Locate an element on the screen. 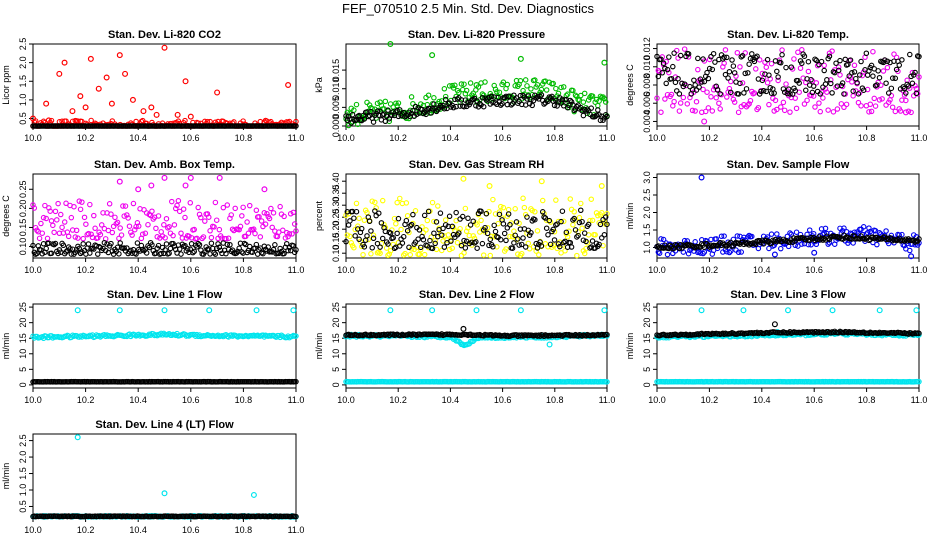 The width and height of the screenshot is (936, 540). y-tick-label: 15 is located at coordinates (336, 338).